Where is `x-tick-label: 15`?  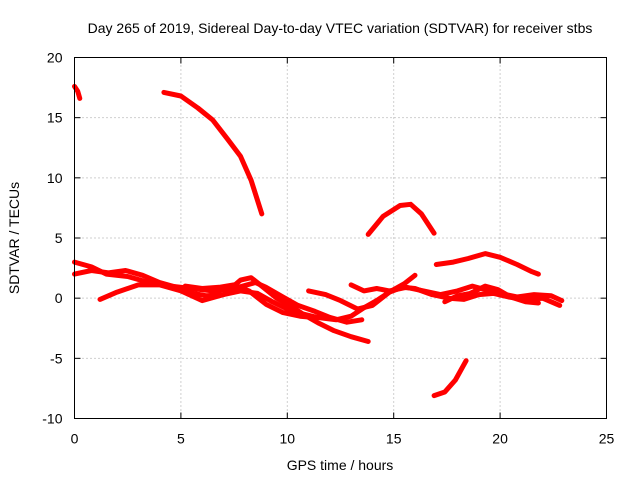
x-tick-label: 15 is located at coordinates (394, 439).